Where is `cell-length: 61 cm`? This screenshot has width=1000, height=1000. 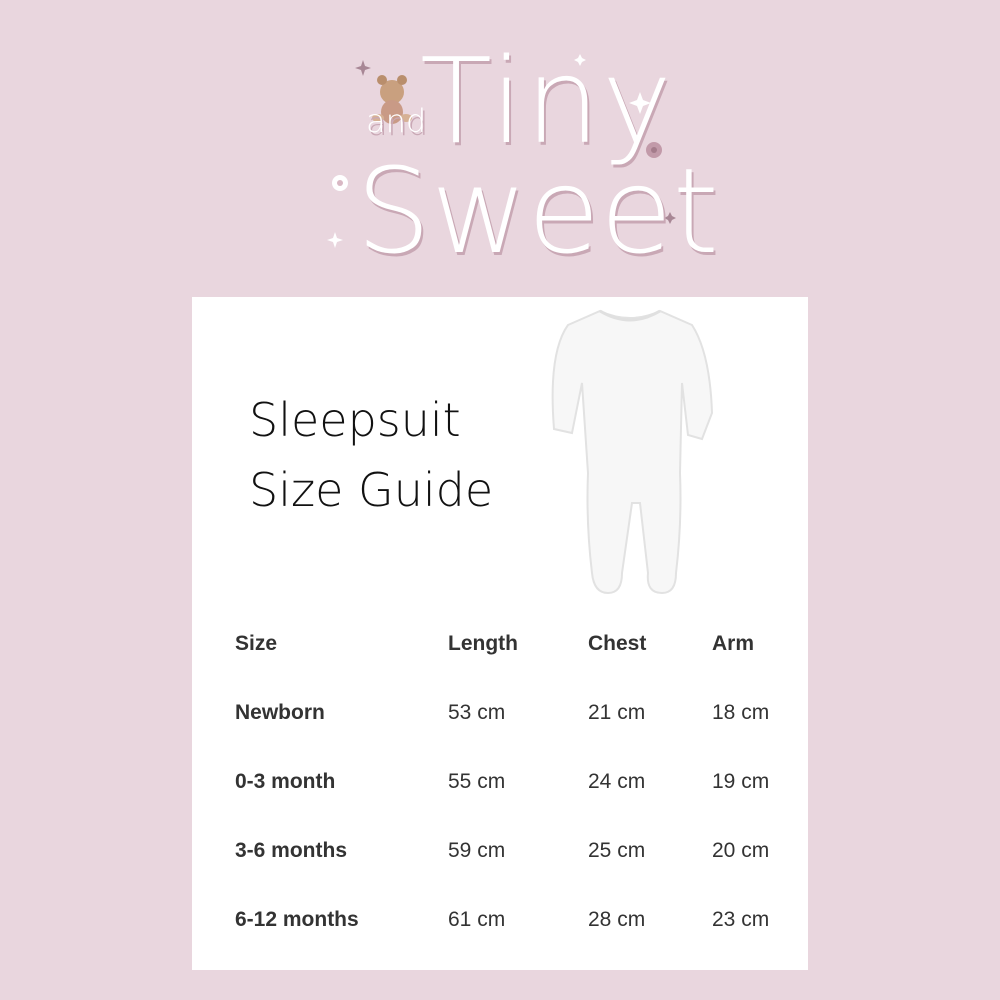
cell-length: 61 cm is located at coordinates (477, 919).